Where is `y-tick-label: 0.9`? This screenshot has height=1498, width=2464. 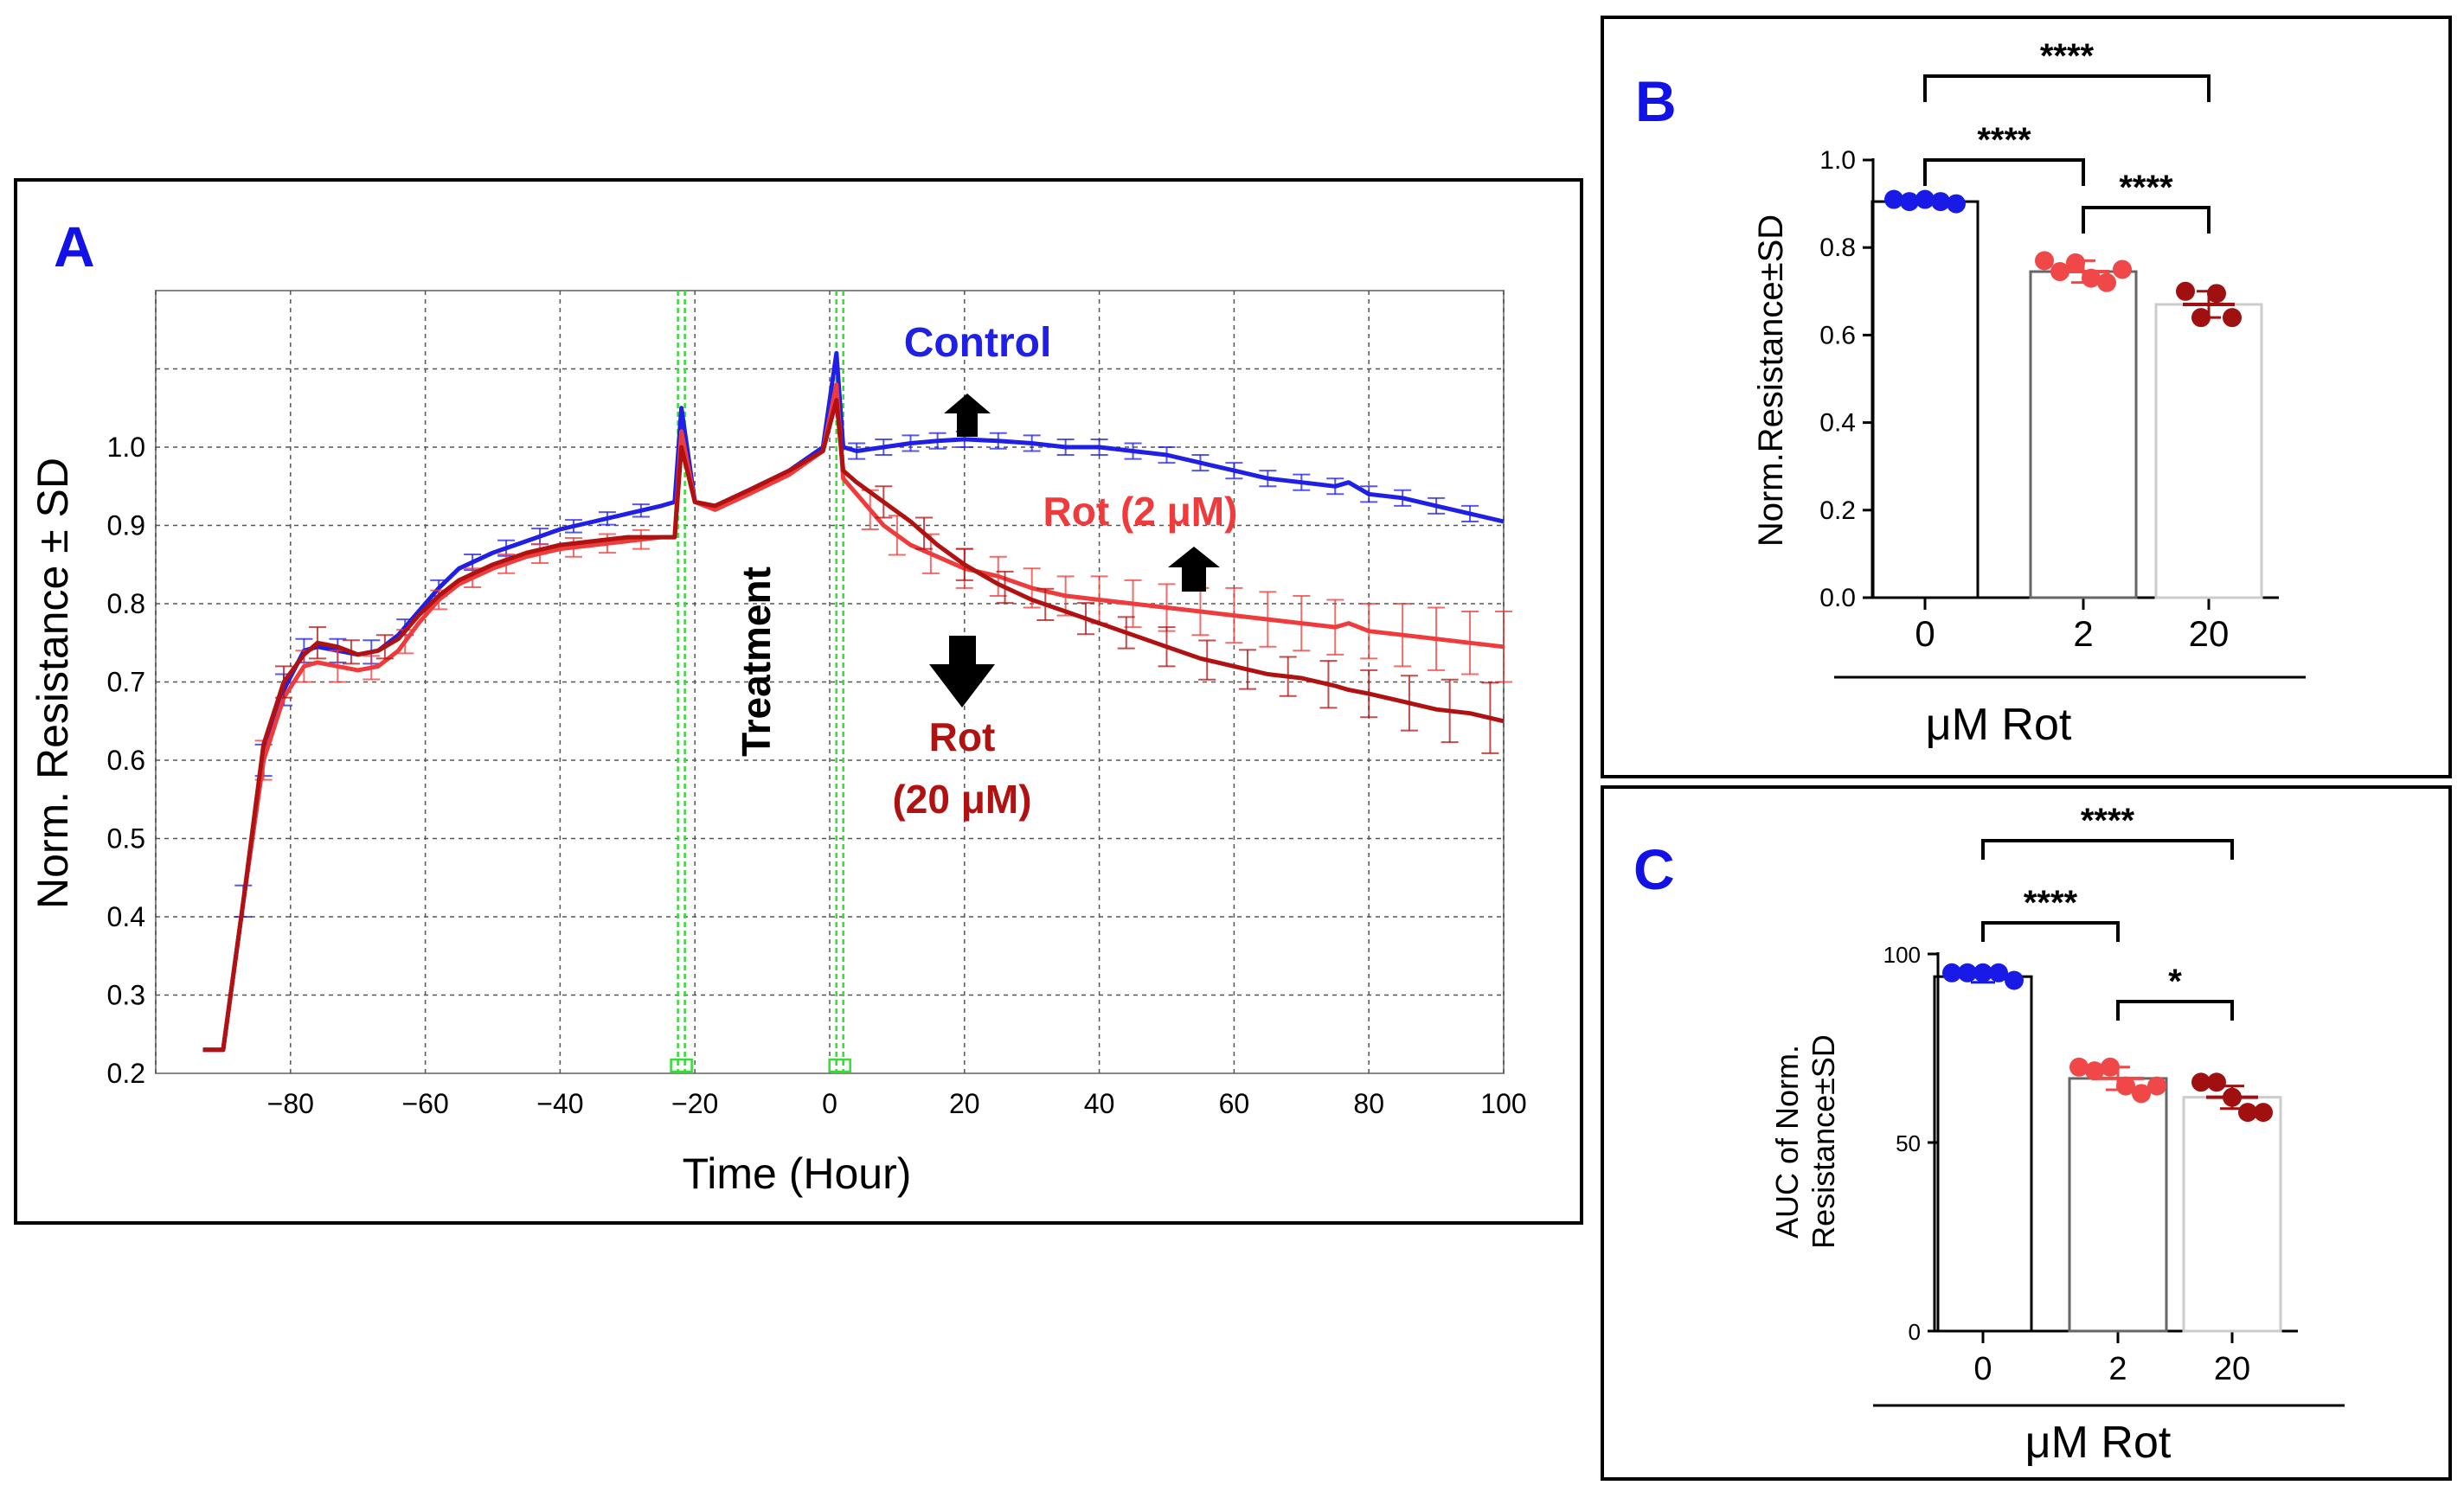 y-tick-label: 0.9 is located at coordinates (126, 525).